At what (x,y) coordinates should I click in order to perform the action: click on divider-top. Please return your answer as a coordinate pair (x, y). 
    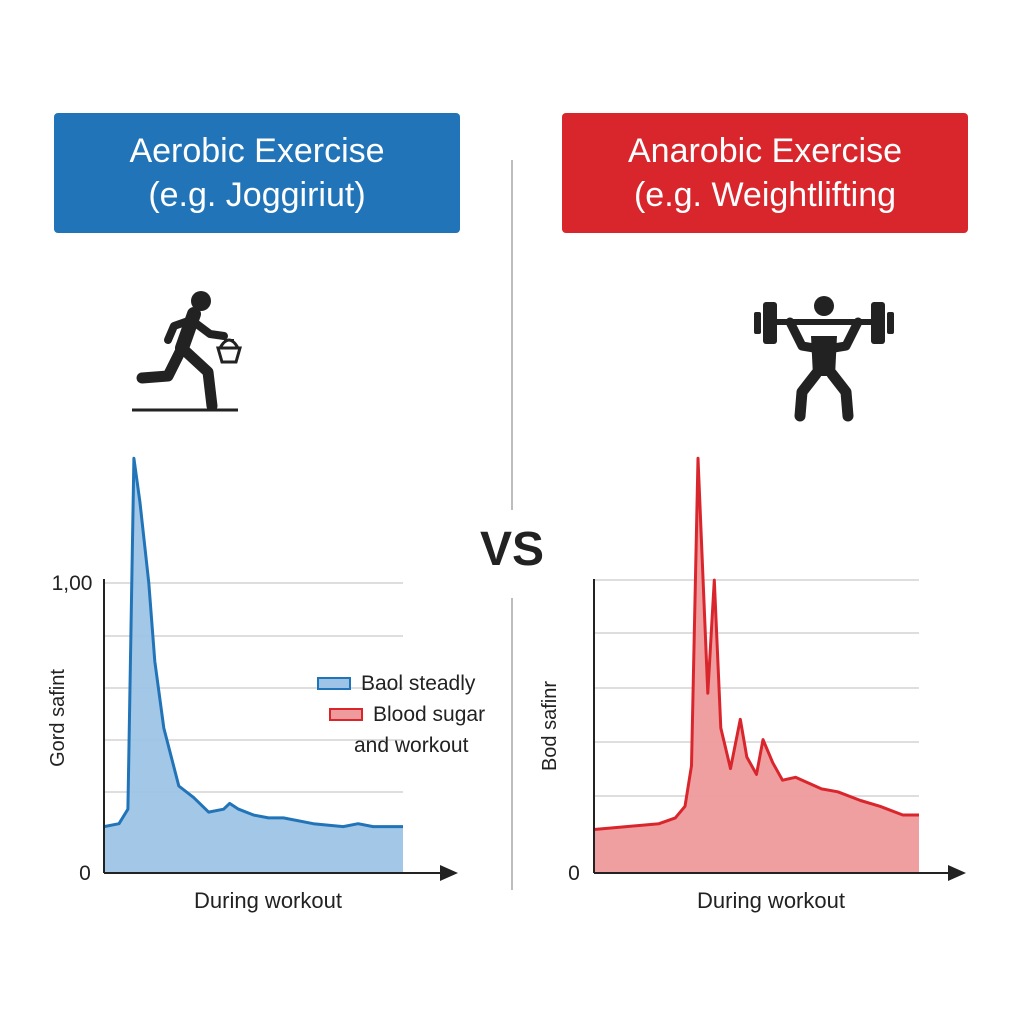
    Looking at the image, I should click on (512, 335).